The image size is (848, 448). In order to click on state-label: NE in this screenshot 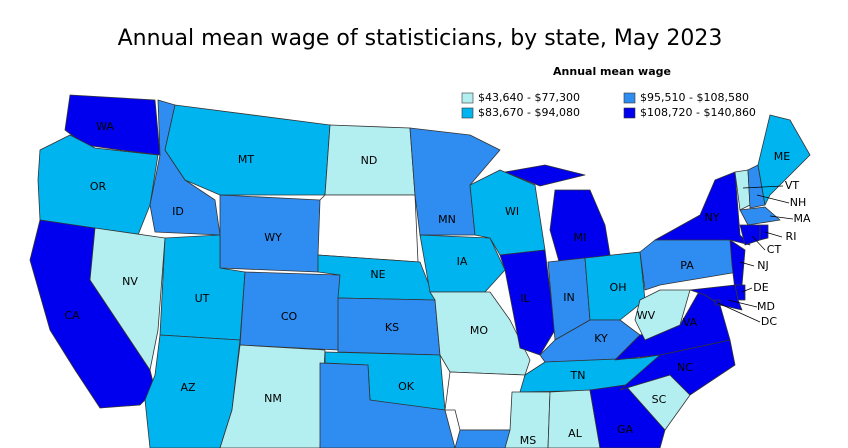, I will do `click(377, 274)`.